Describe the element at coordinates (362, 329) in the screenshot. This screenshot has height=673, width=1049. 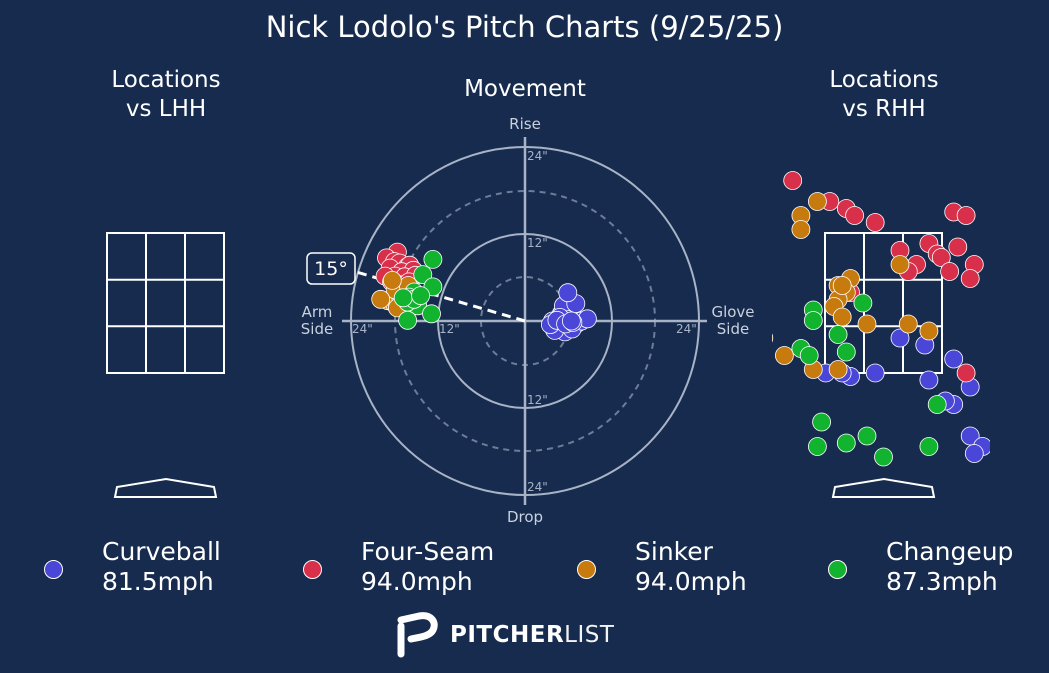
I see `ring-label-left-24: 24"` at that location.